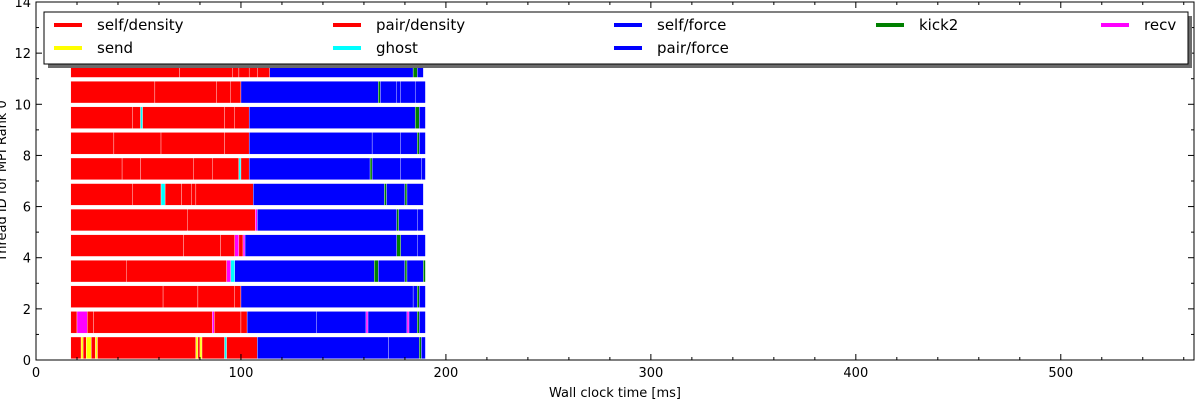  Describe the element at coordinates (1160, 25) in the screenshot. I see `legend-label-recv: recv` at that location.